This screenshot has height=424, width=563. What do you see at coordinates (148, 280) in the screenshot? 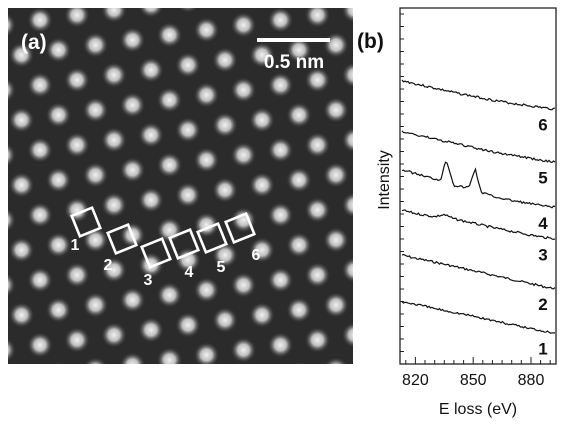
I see `analysis-box-label: 3` at bounding box center [148, 280].